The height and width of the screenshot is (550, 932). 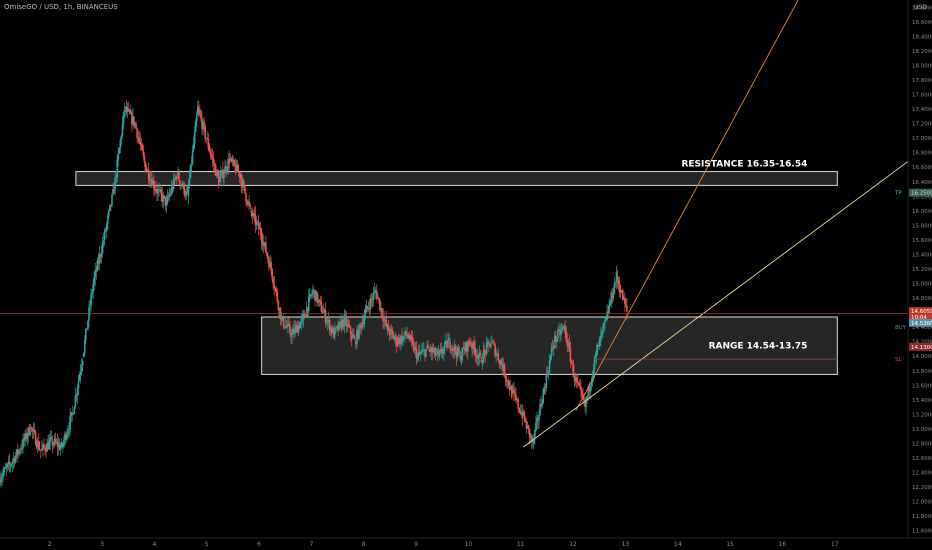 I want to click on x-tick-label: 10, so click(x=469, y=544).